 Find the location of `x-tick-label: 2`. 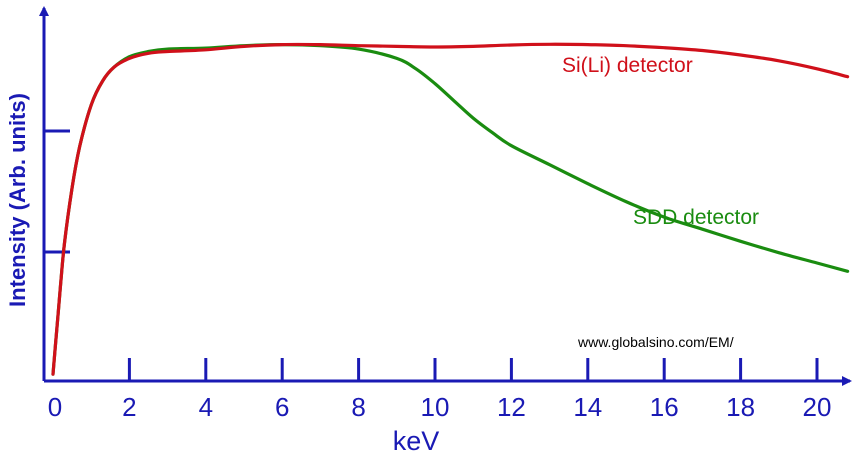

x-tick-label: 2 is located at coordinates (129, 407).